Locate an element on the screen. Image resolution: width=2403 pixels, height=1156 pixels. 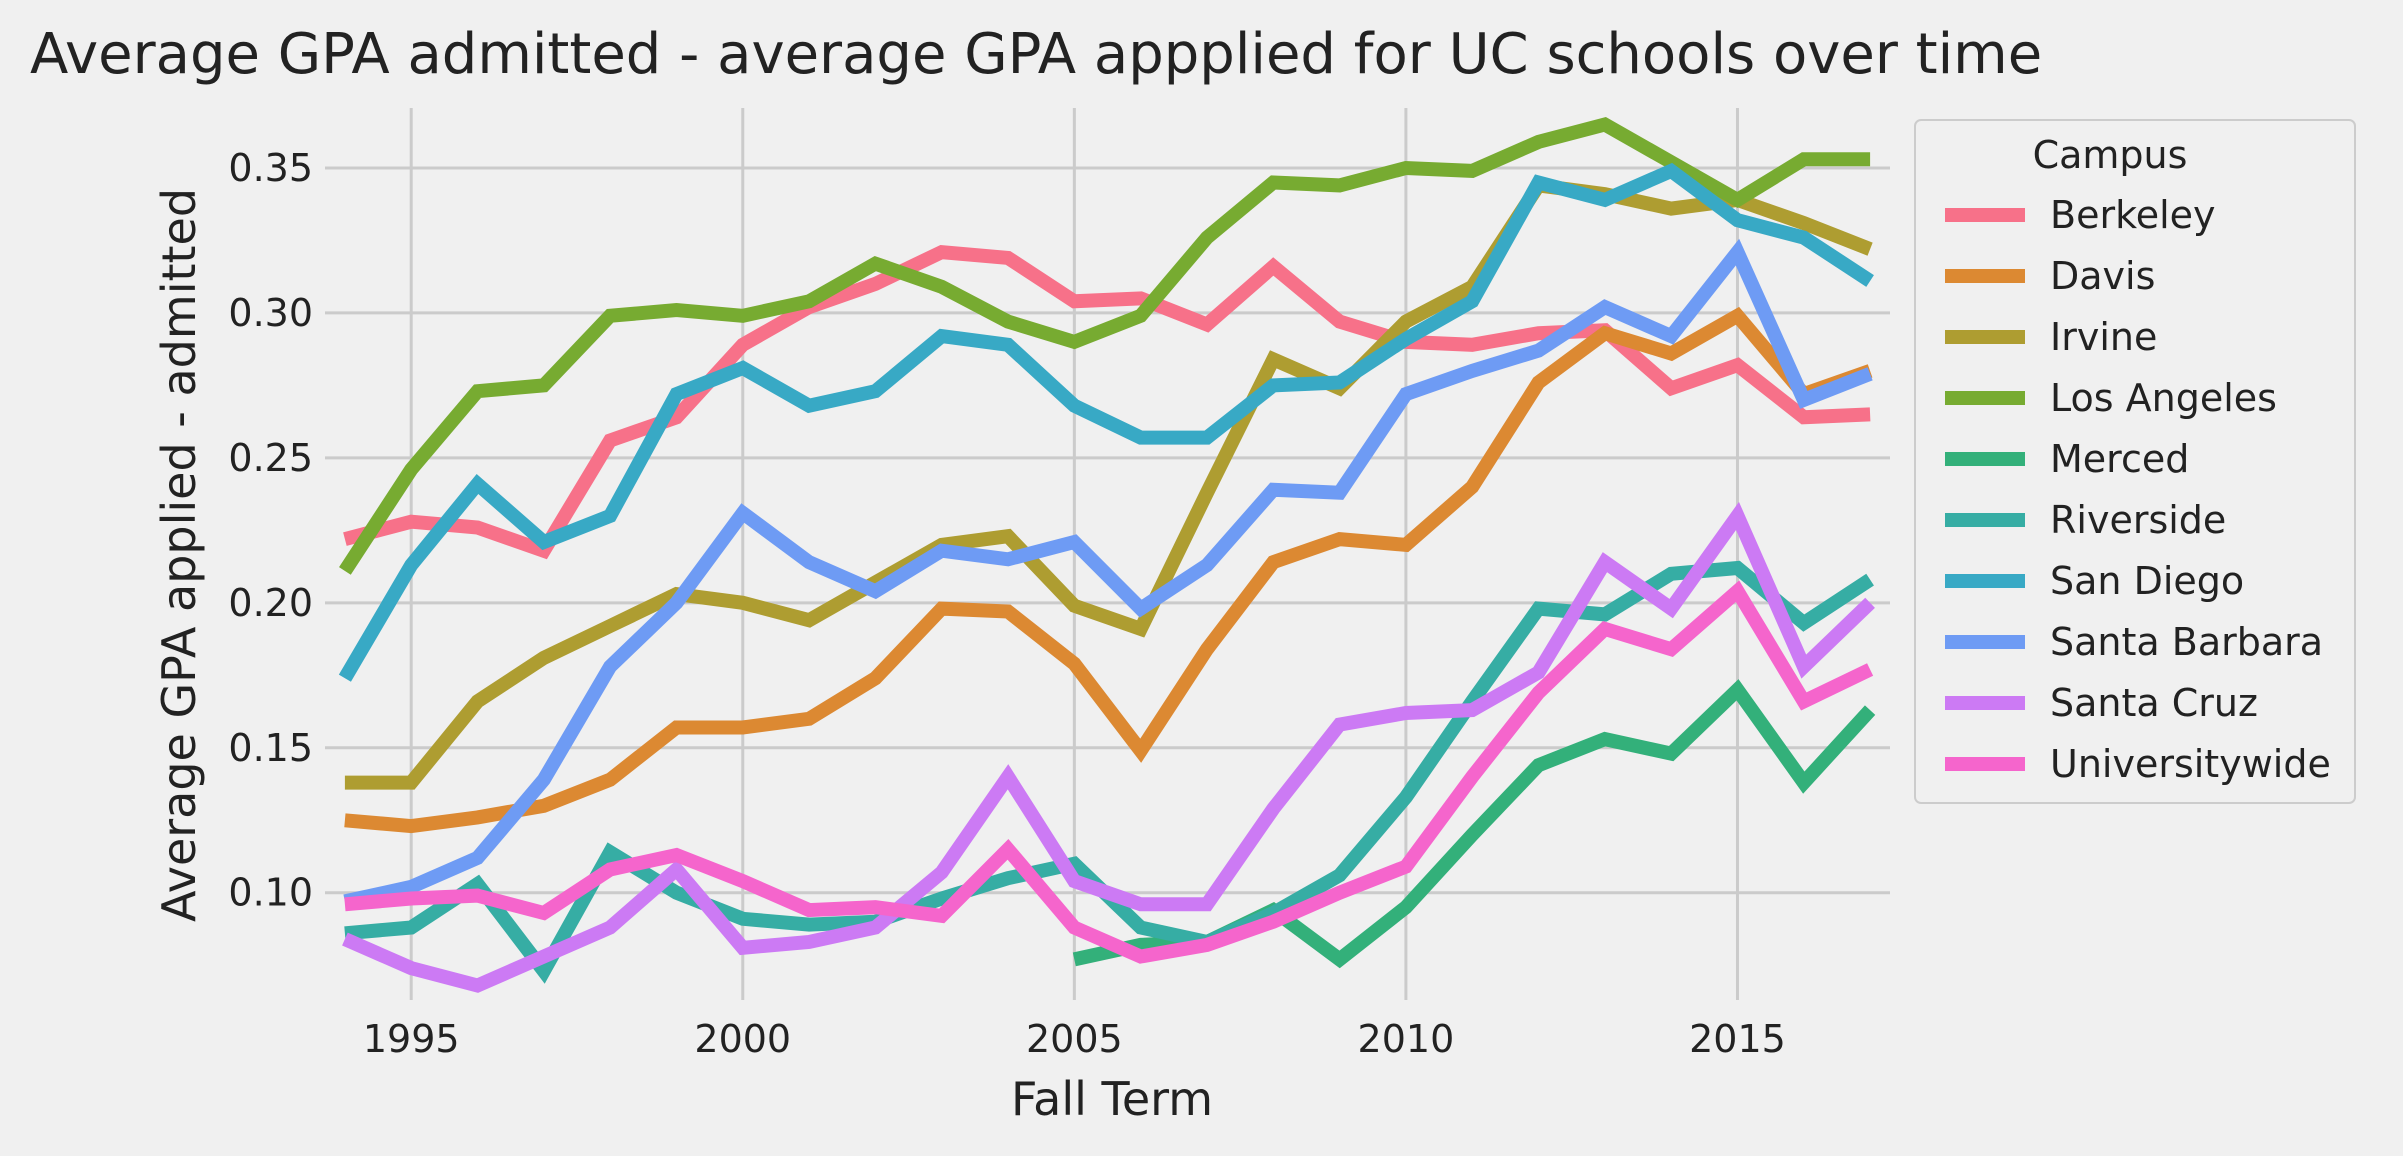
legend-label-berkeley: Berkeley is located at coordinates (2133, 215).